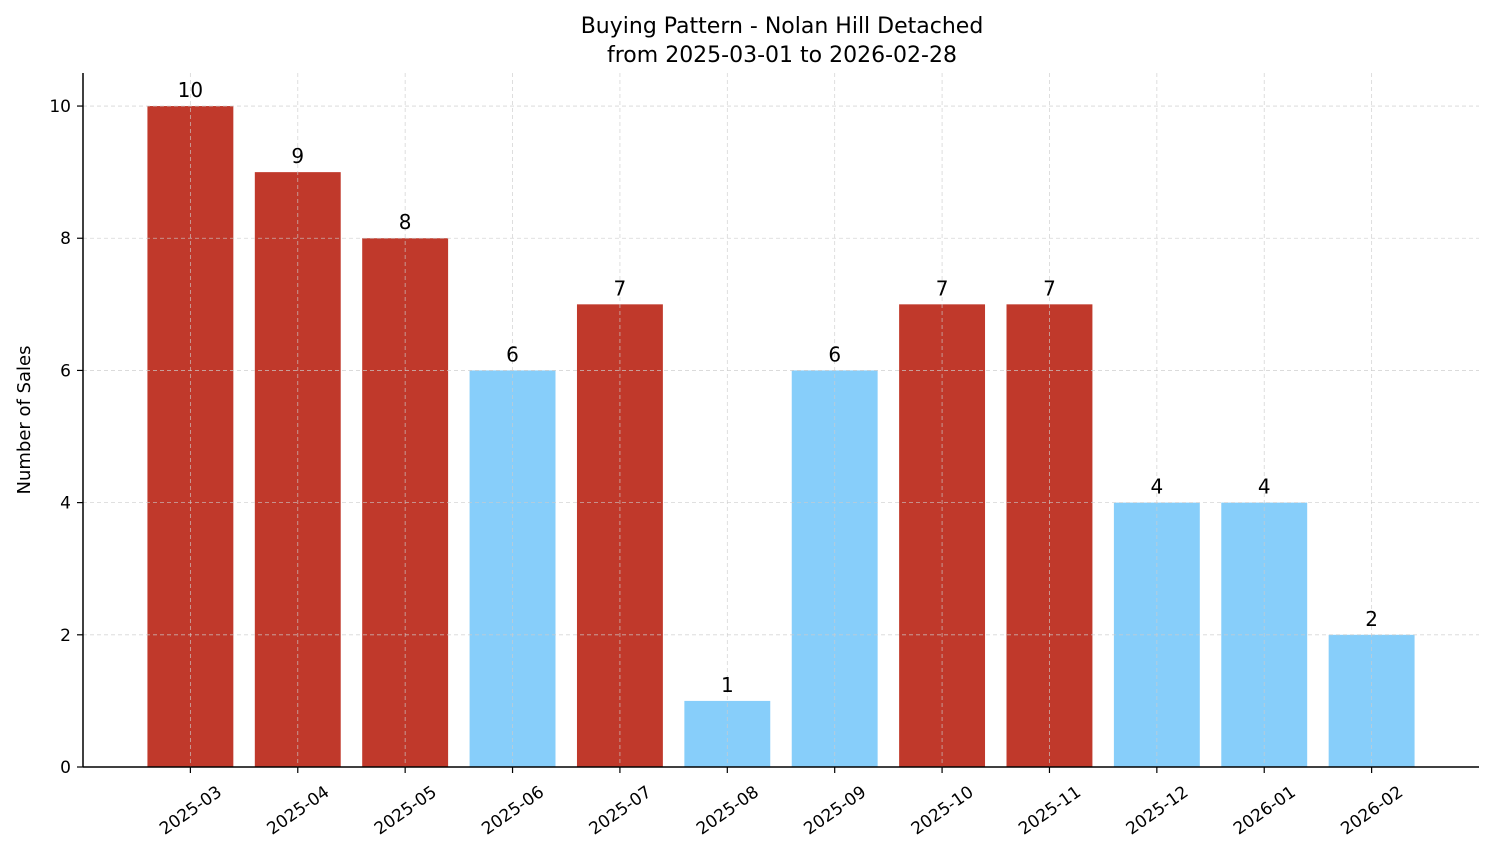 The height and width of the screenshot is (867, 1494). I want to click on y-tick-label: 10, so click(60, 107).